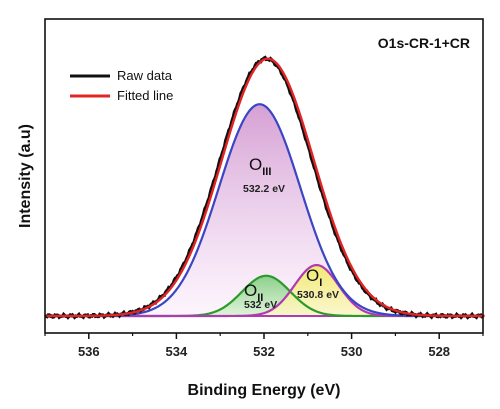 The height and width of the screenshot is (409, 500). I want to click on peak-OII-energy: 532 eV, so click(260, 305).